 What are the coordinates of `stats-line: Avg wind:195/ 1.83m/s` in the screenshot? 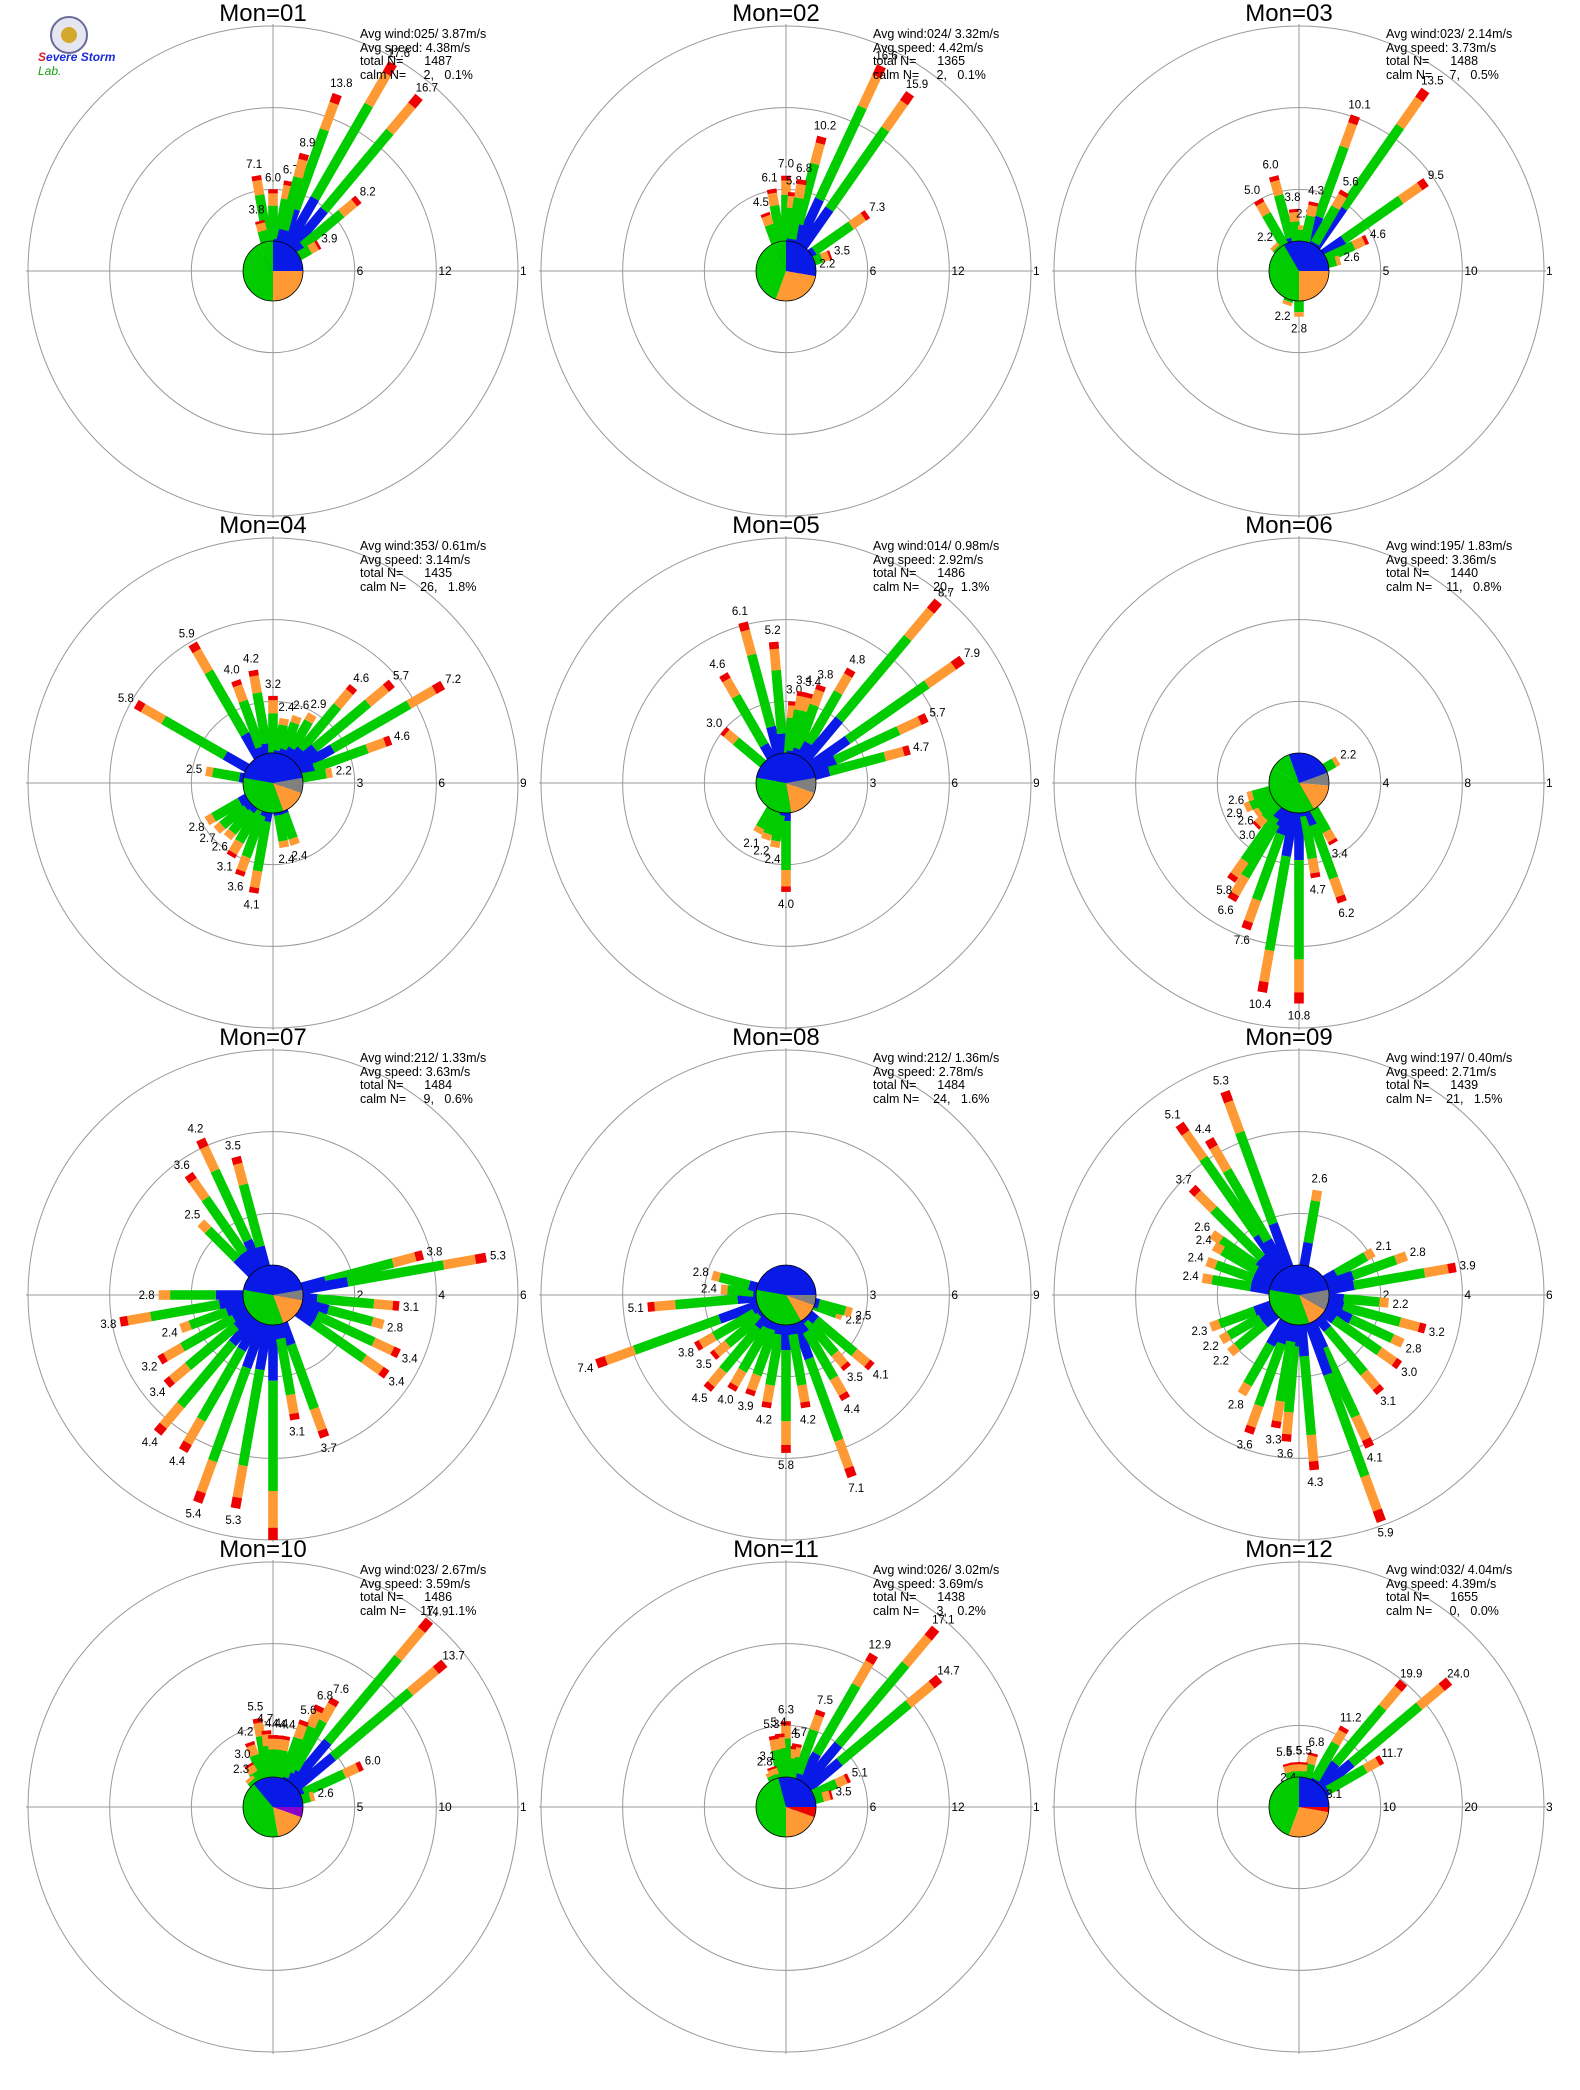 It's located at (1449, 546).